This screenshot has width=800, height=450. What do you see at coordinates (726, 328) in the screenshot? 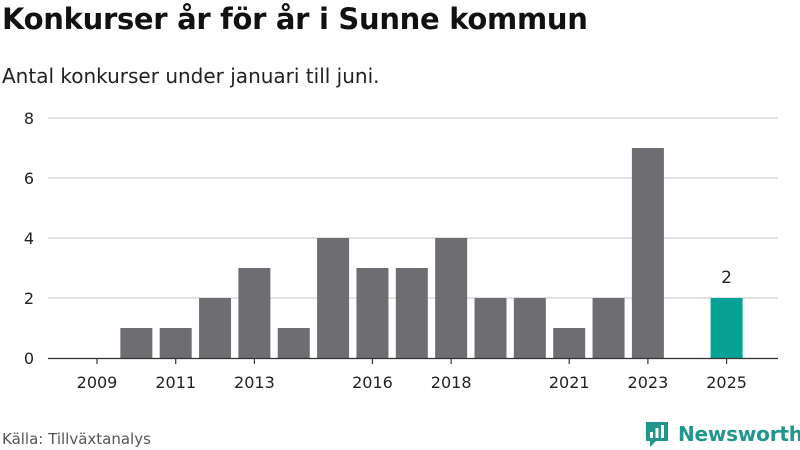
I see `bar-2025` at bounding box center [726, 328].